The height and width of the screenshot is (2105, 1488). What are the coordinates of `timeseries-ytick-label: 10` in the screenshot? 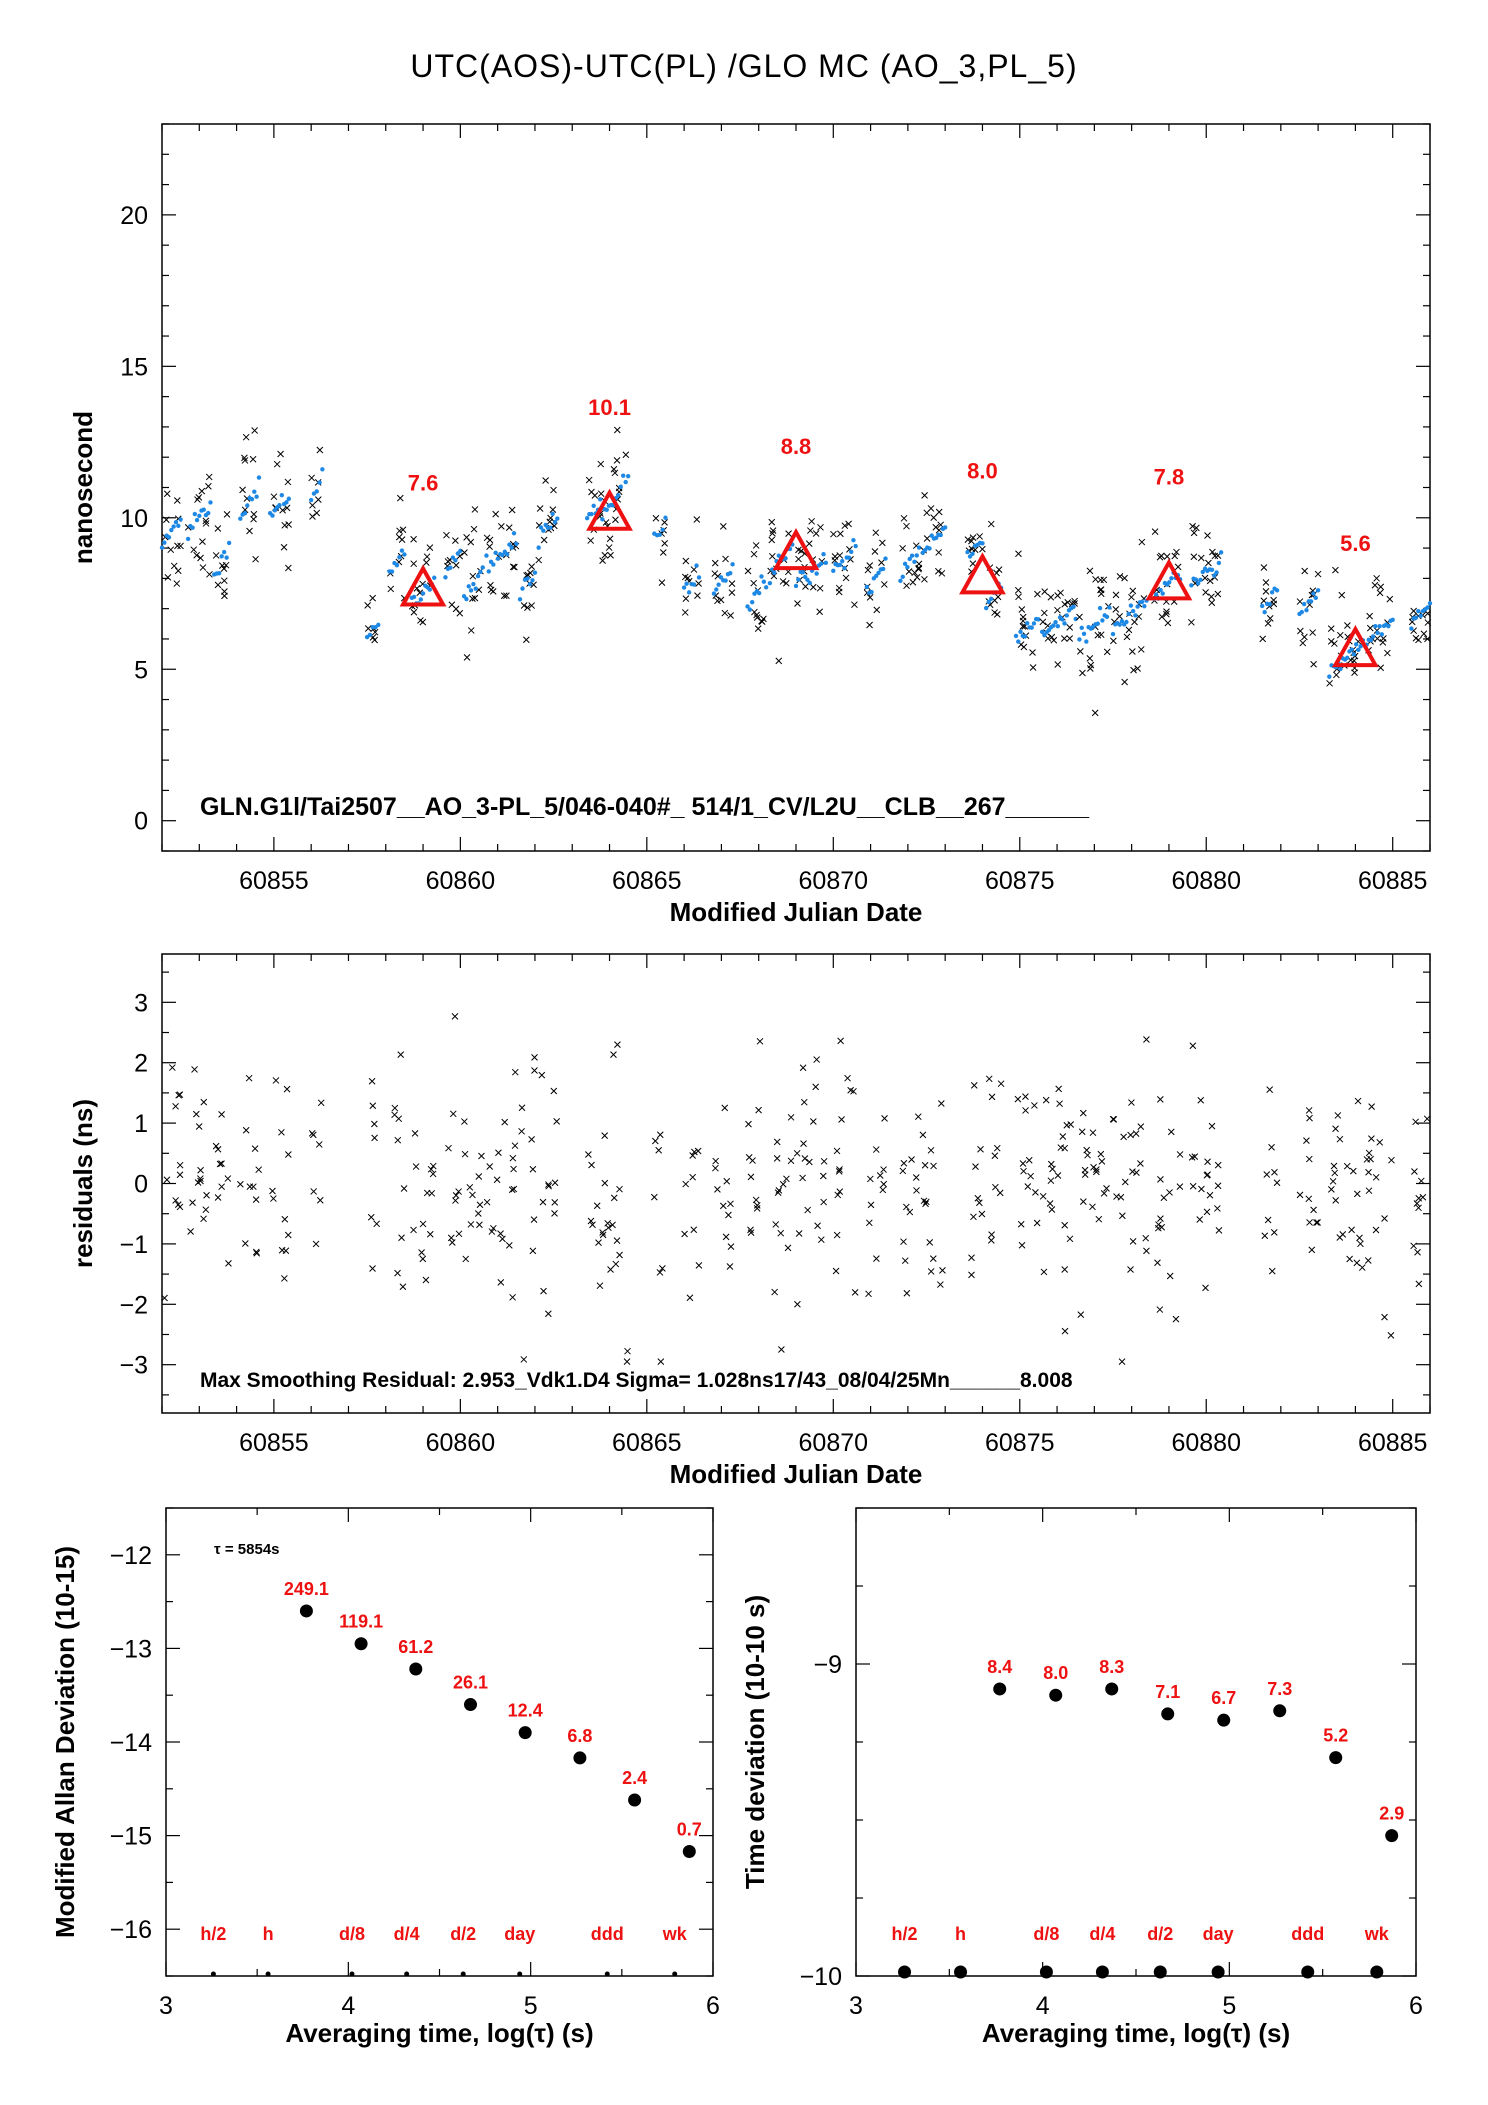 It's located at (134, 519).